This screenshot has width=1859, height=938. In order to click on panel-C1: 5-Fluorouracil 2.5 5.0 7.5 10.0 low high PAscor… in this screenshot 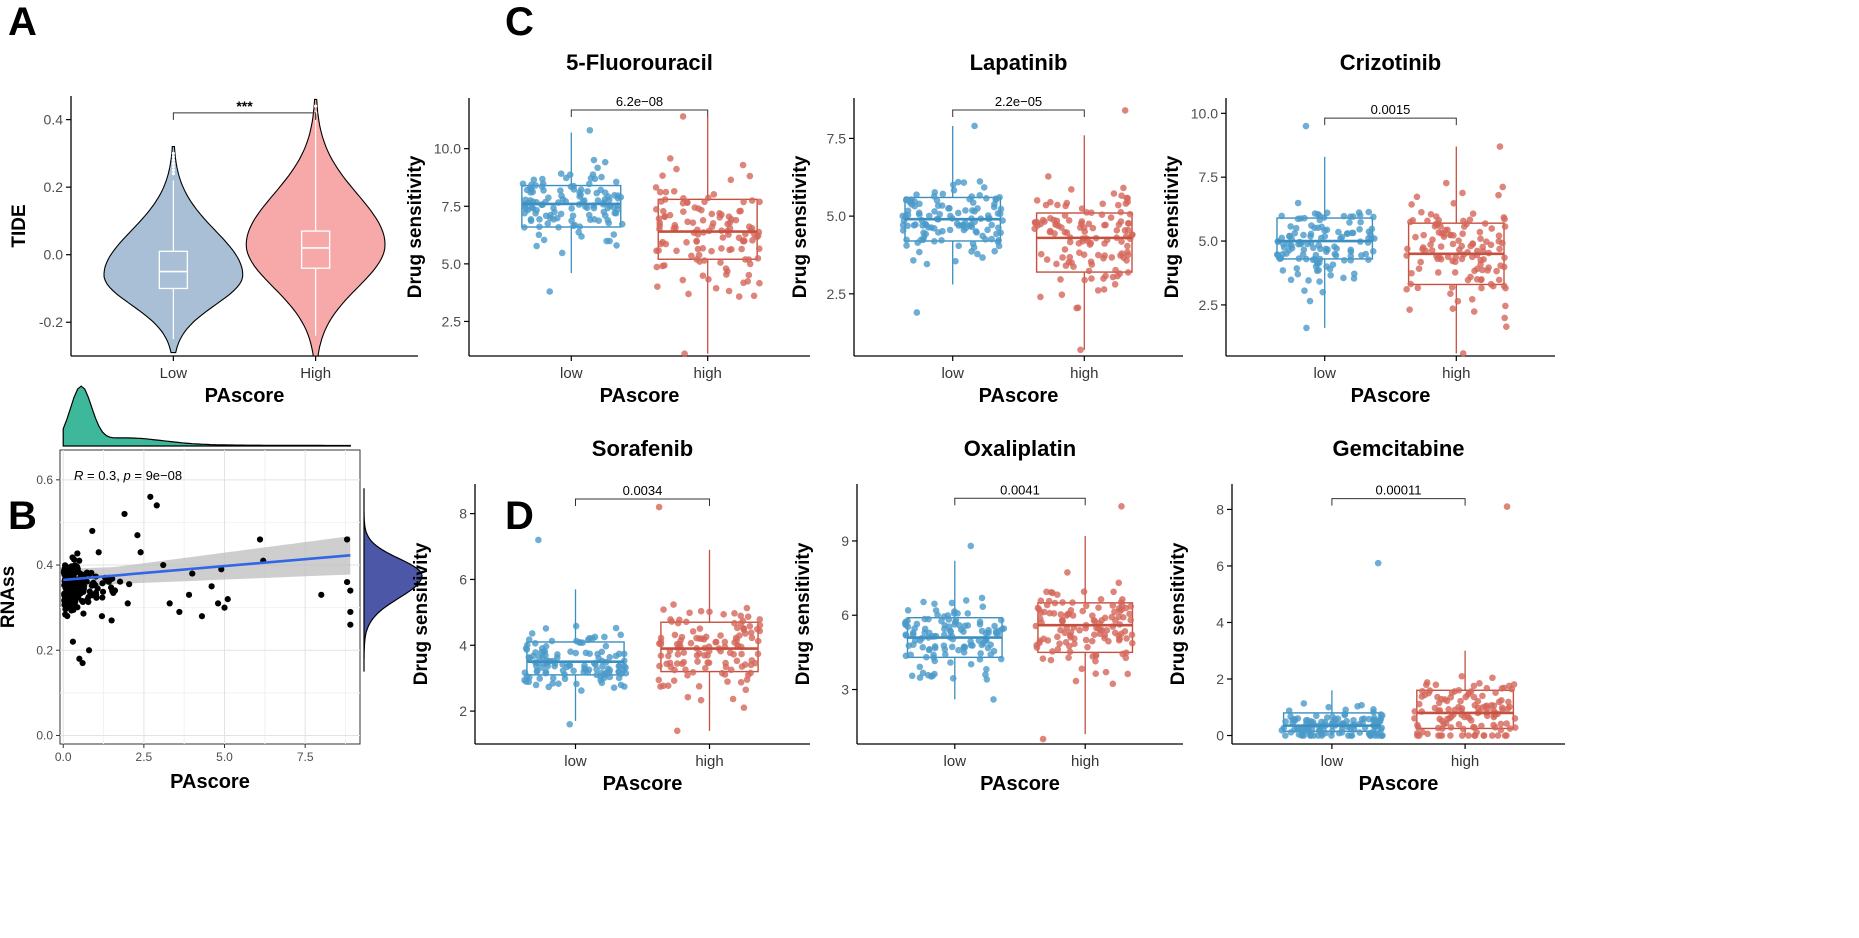, I will do `click(607, 228)`.